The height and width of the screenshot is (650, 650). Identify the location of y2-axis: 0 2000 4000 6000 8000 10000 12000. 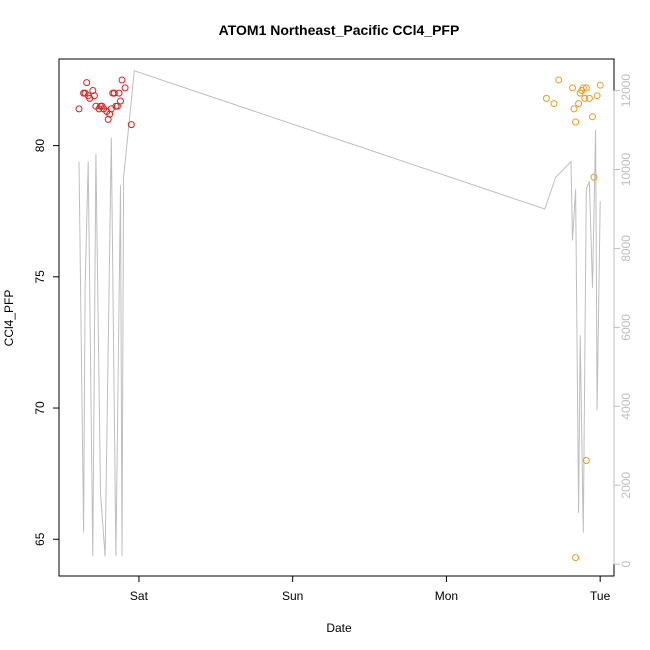
(623, 321).